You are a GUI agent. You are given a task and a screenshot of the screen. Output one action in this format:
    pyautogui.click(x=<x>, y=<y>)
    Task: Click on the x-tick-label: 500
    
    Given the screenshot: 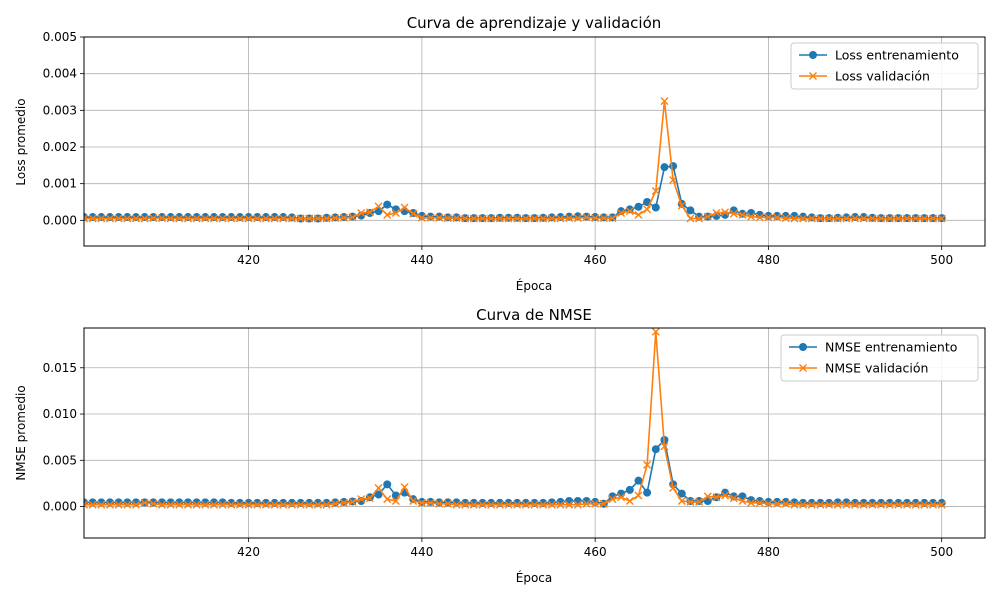 What is the action you would take?
    pyautogui.click(x=941, y=260)
    